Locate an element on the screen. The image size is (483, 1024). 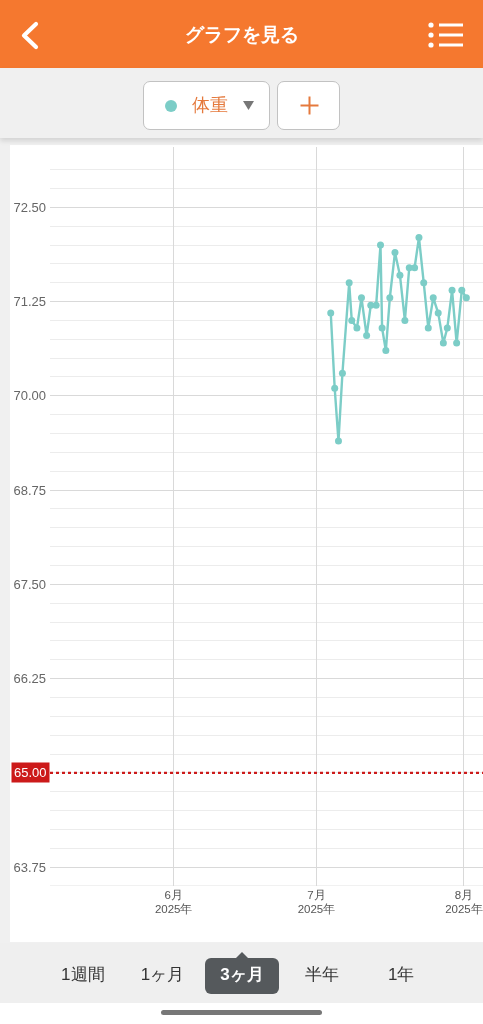
y-tick-label: 68.75 is located at coordinates (29, 490).